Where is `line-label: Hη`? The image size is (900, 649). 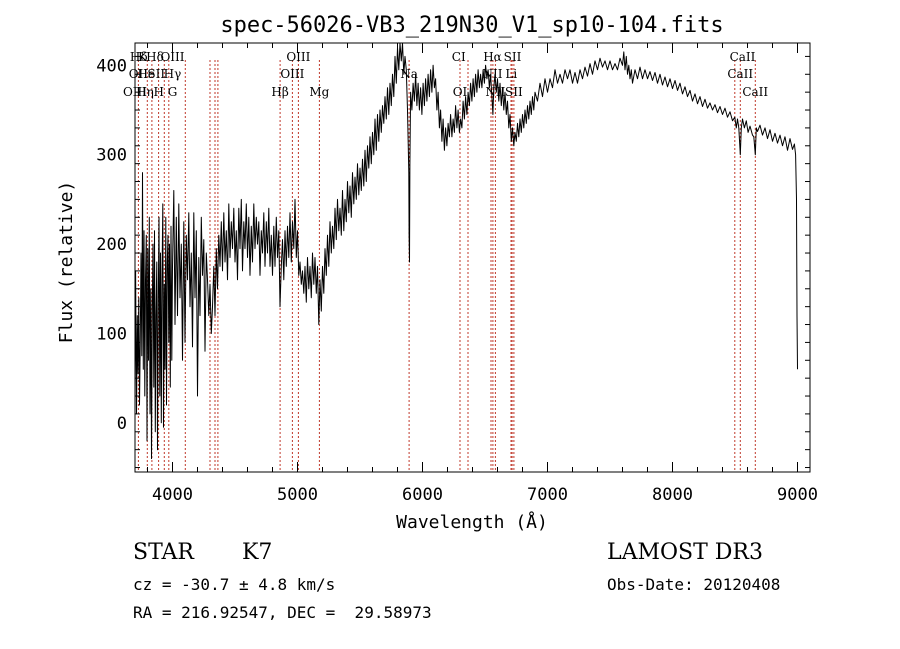
line-label: Hη is located at coordinates (145, 92).